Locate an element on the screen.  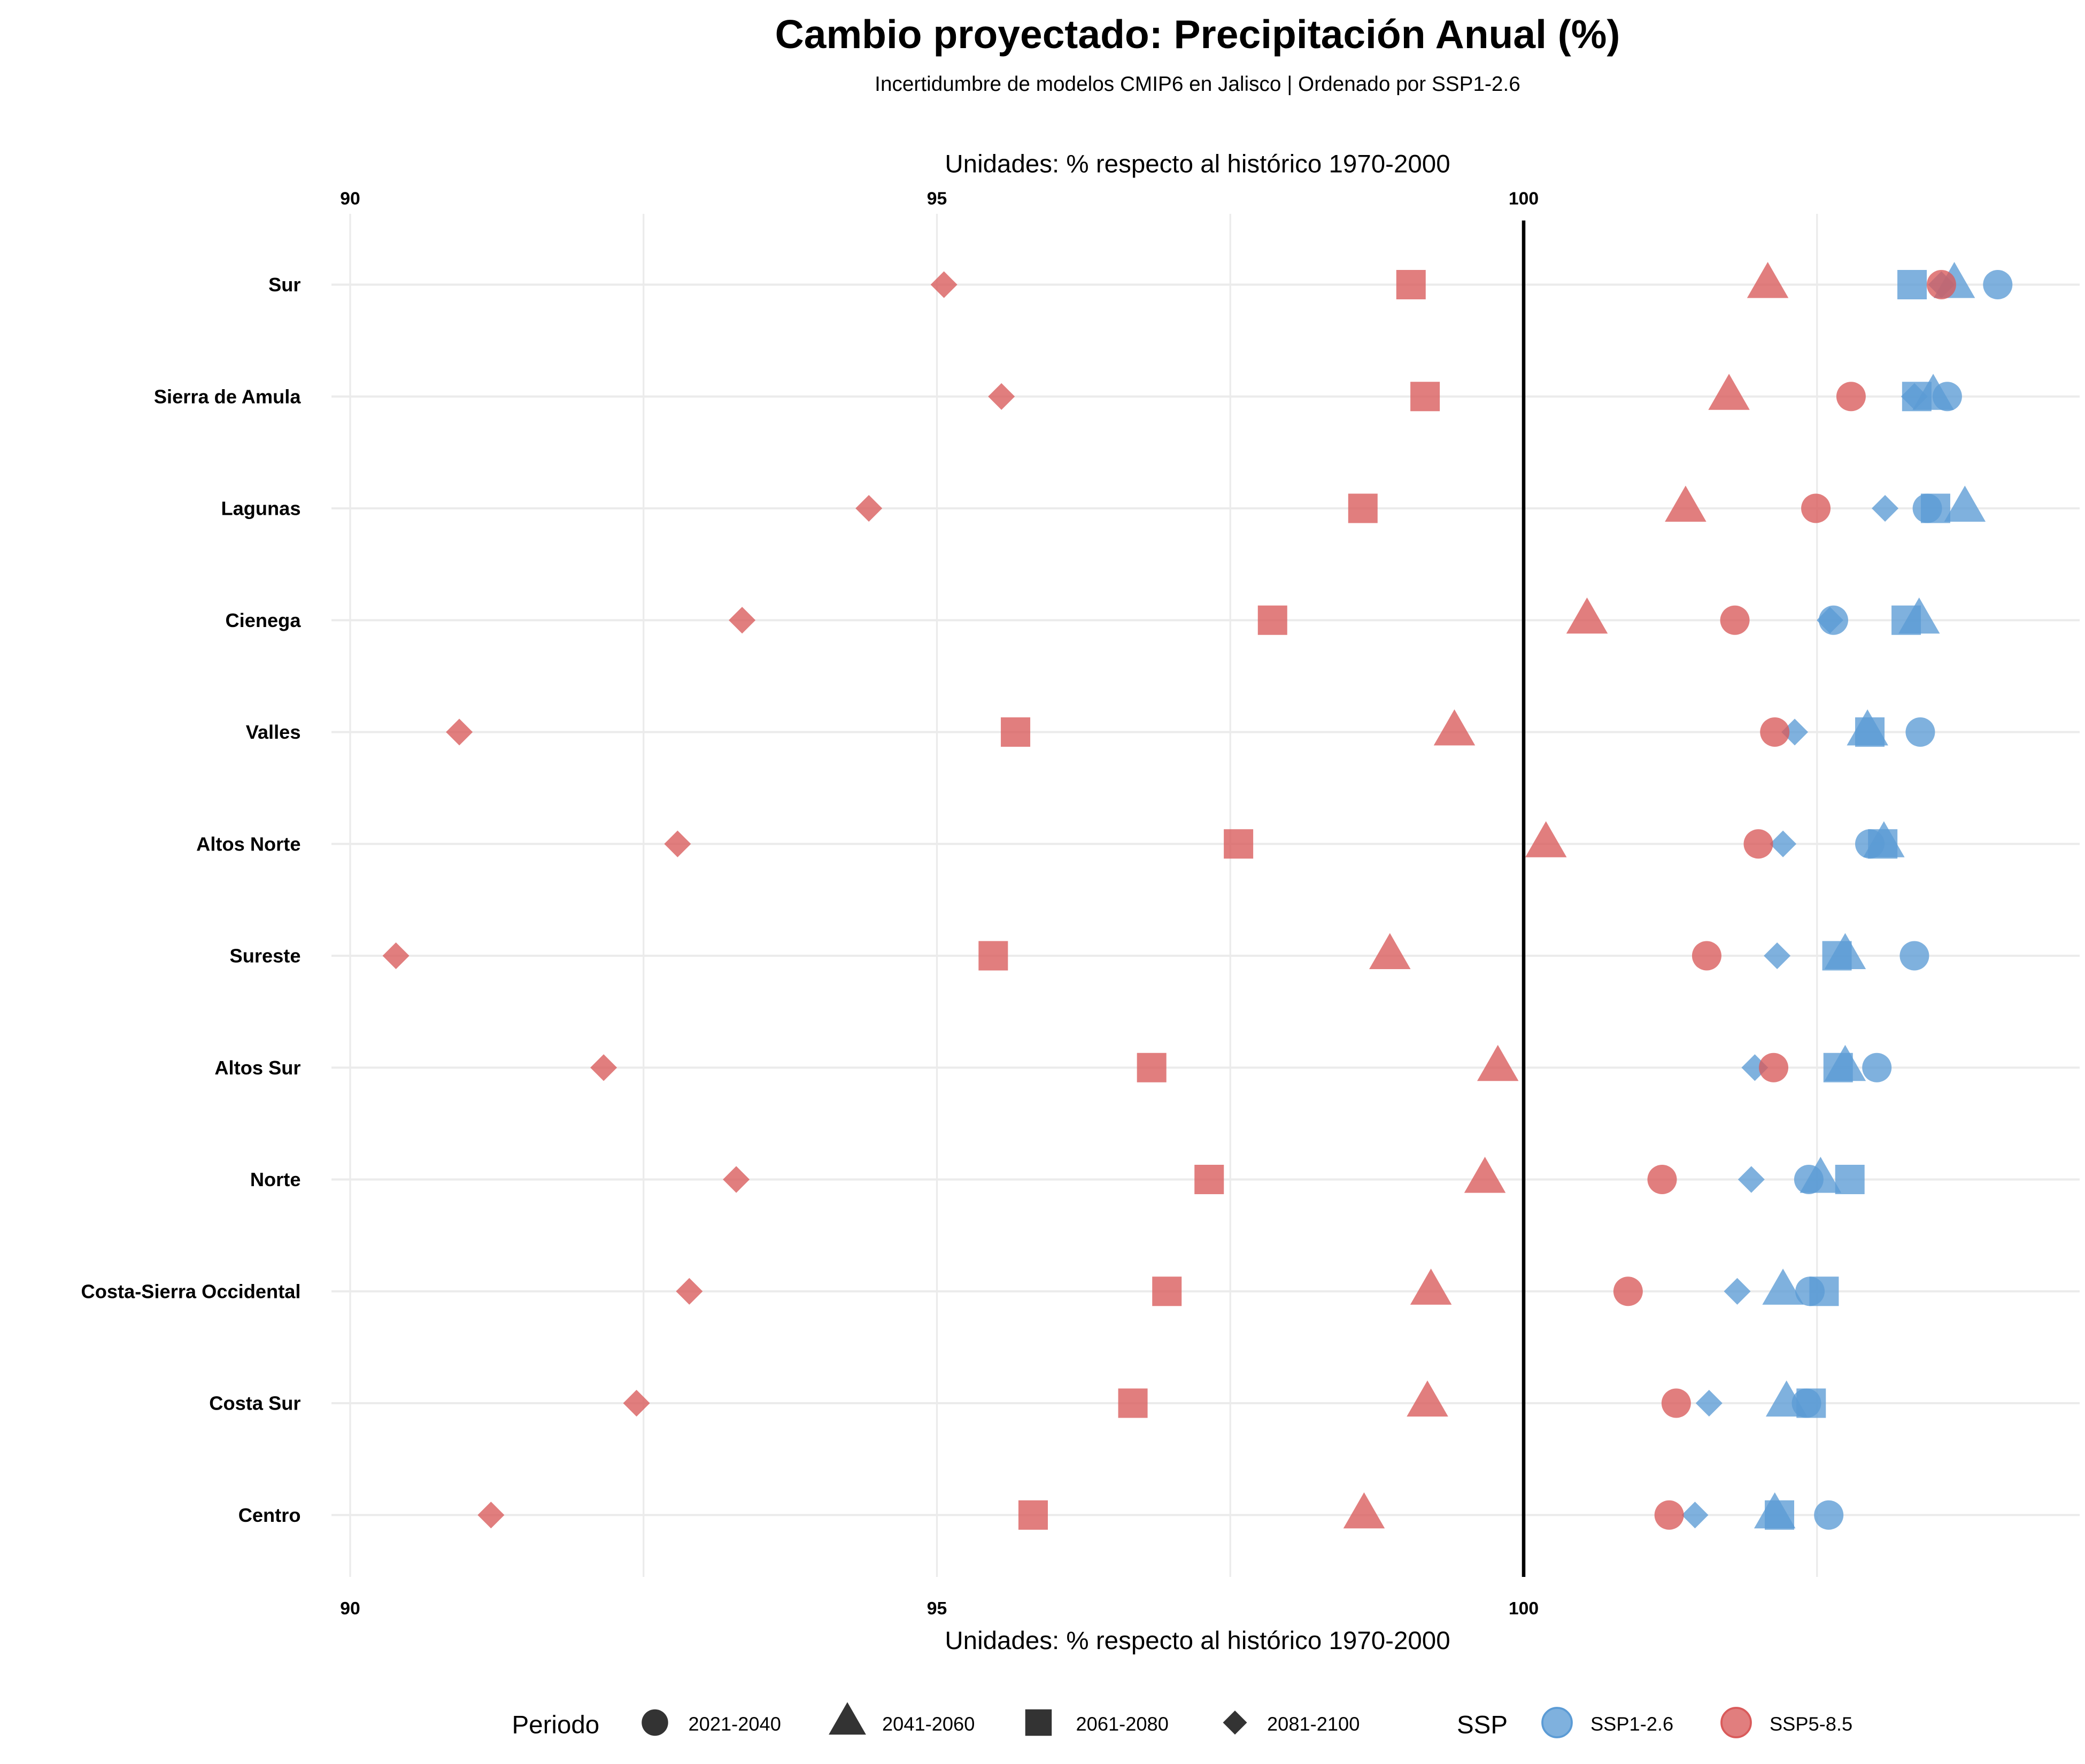
category-label: Norte is located at coordinates (275, 1180).